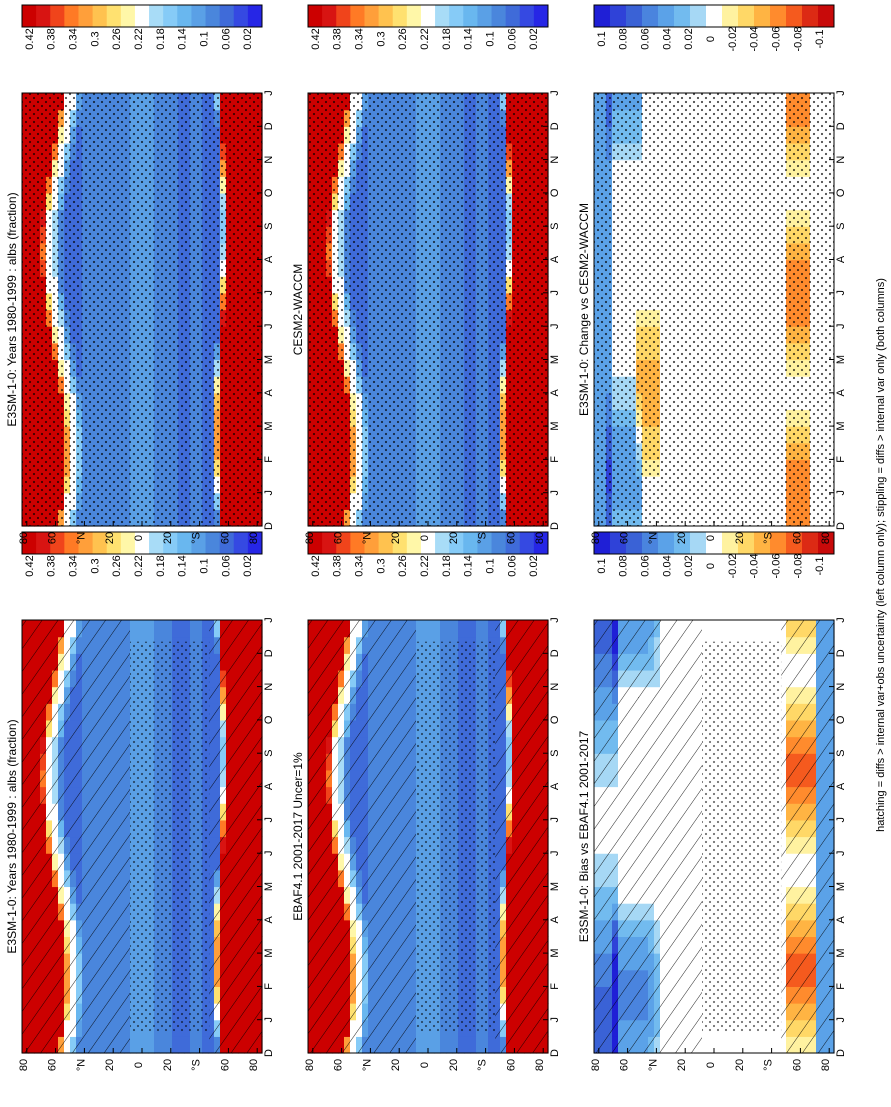 This screenshot has height=1107, width=891. I want to click on colorbar-tick-label: 0.22, so click(139, 565).